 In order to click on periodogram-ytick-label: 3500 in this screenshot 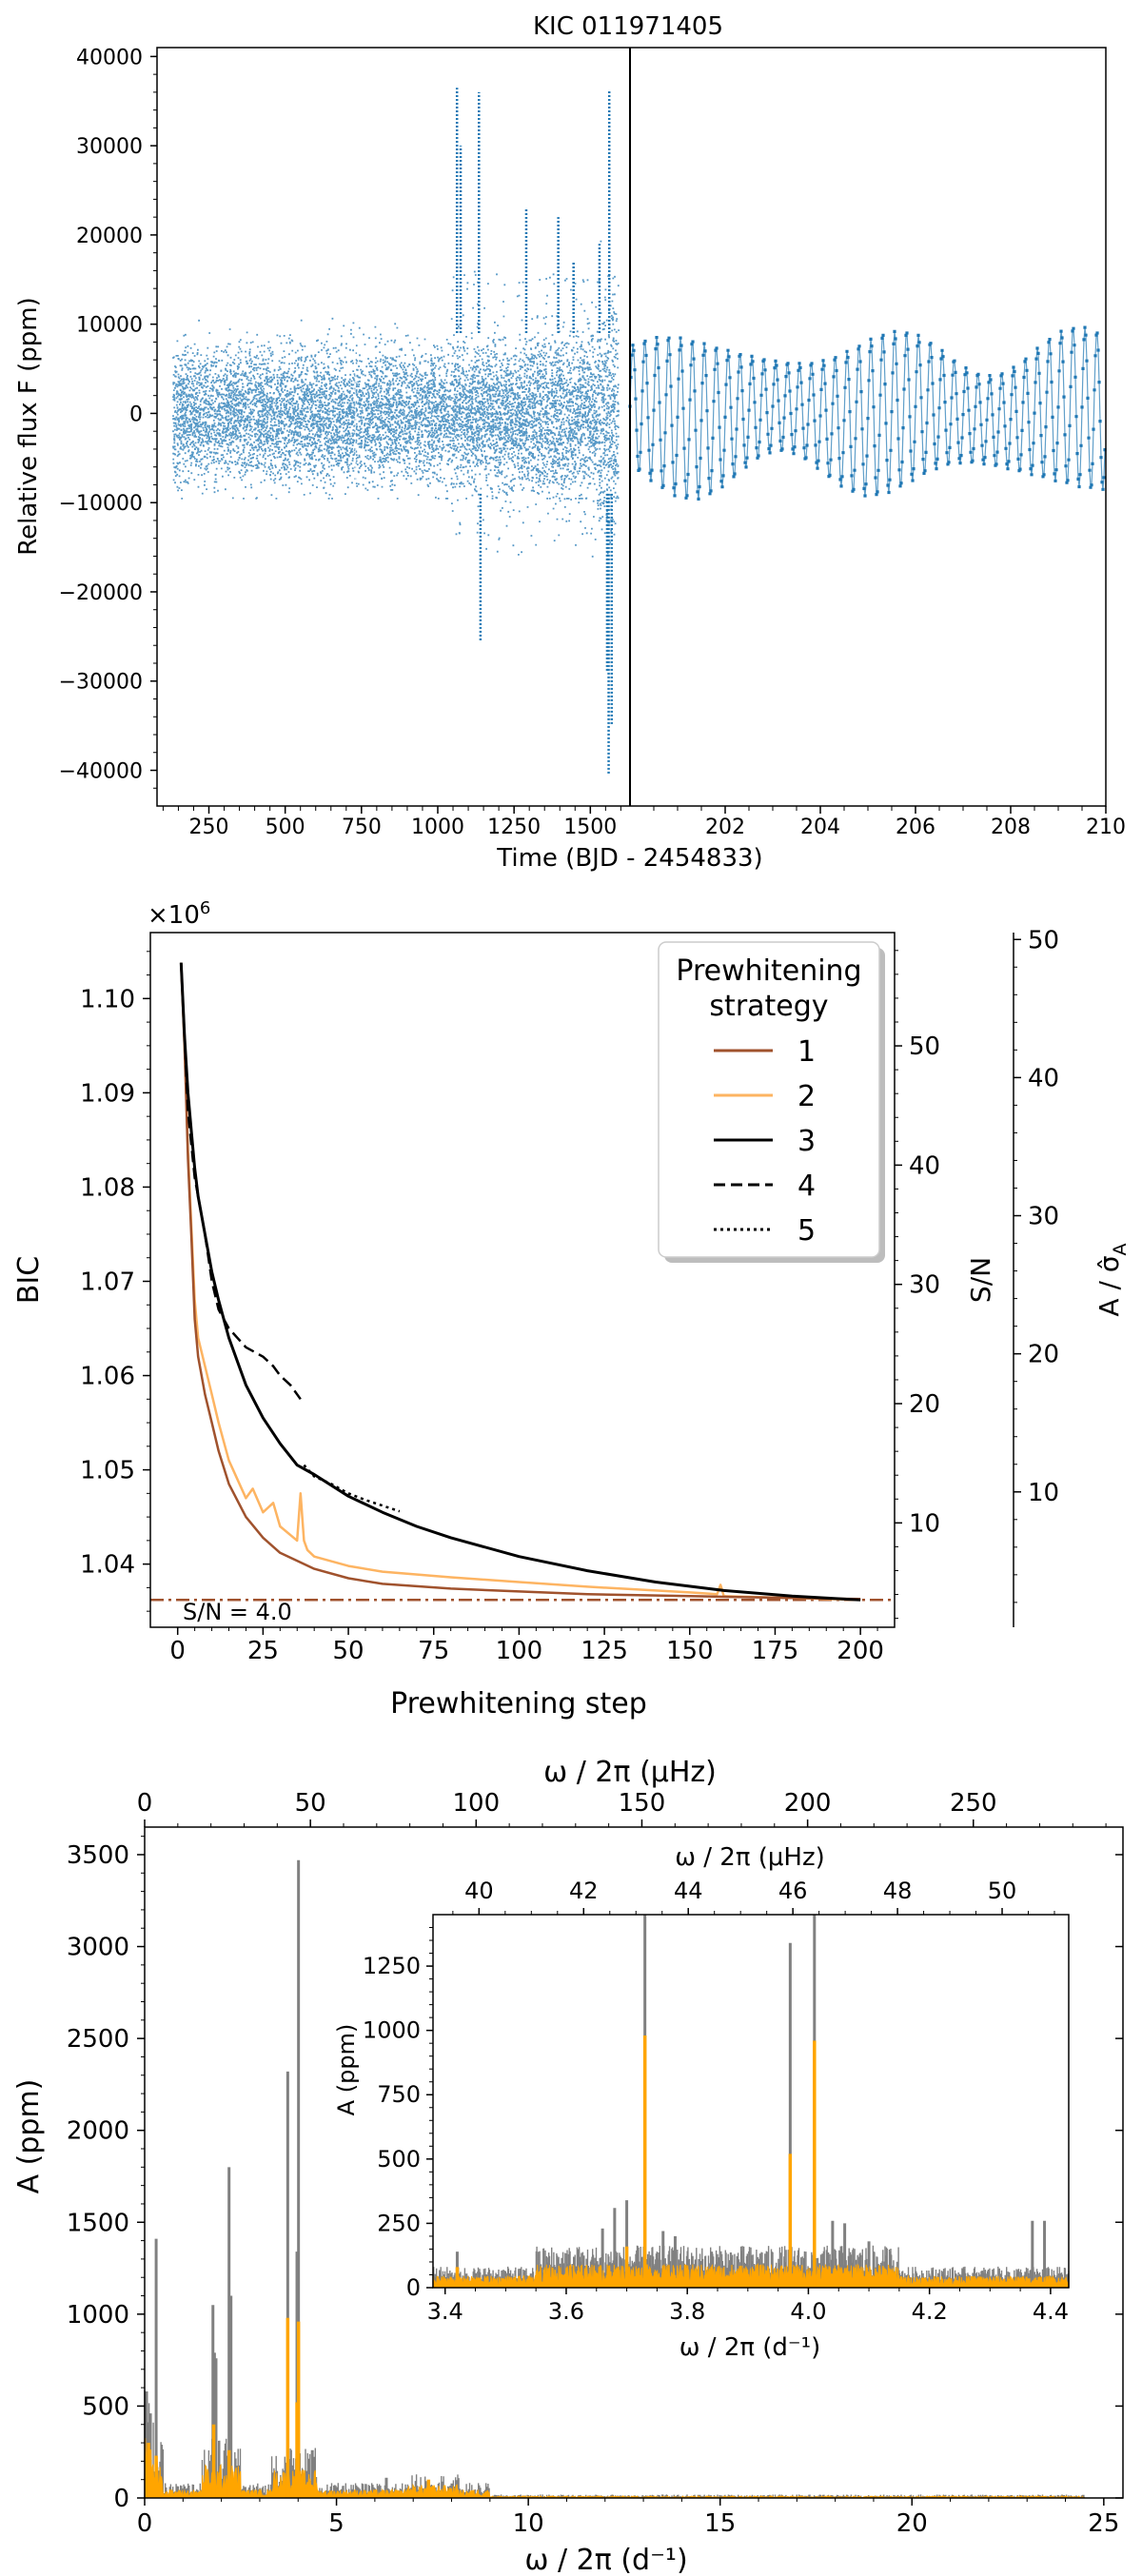, I will do `click(98, 1855)`.